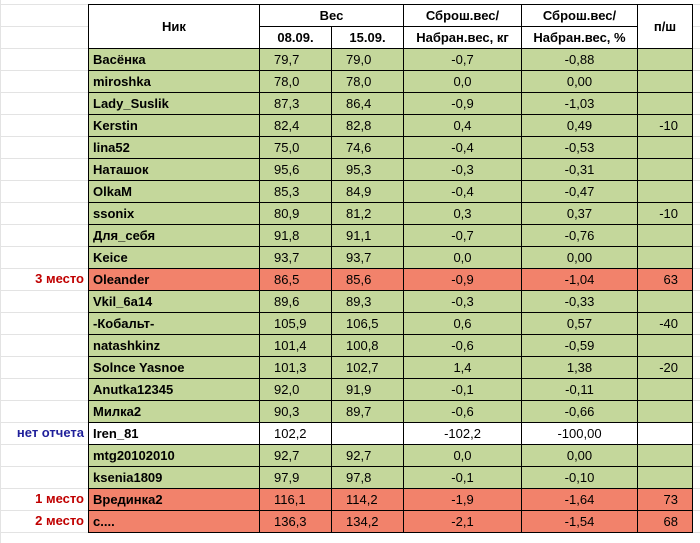 This screenshot has height=543, width=700. What do you see at coordinates (367, 345) in the screenshot?
I see `weight-1509-cell: 100,8` at bounding box center [367, 345].